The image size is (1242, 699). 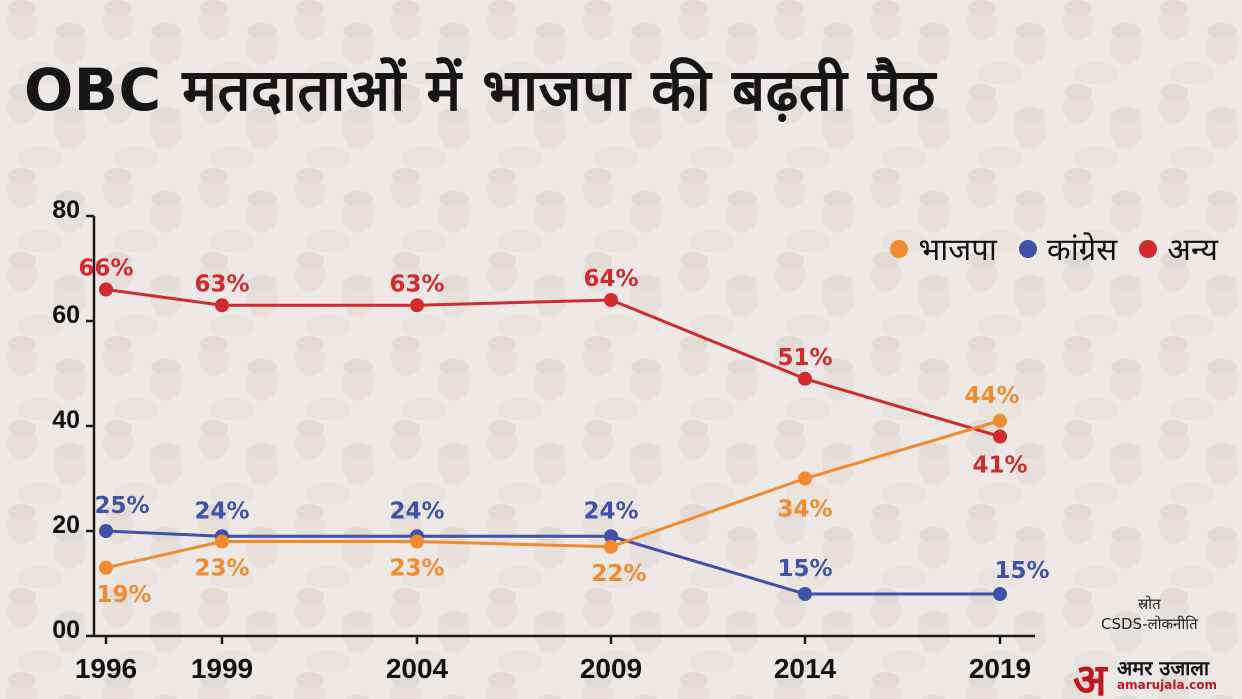 I want to click on legend-item-others: अन्य, so click(x=1178, y=249).